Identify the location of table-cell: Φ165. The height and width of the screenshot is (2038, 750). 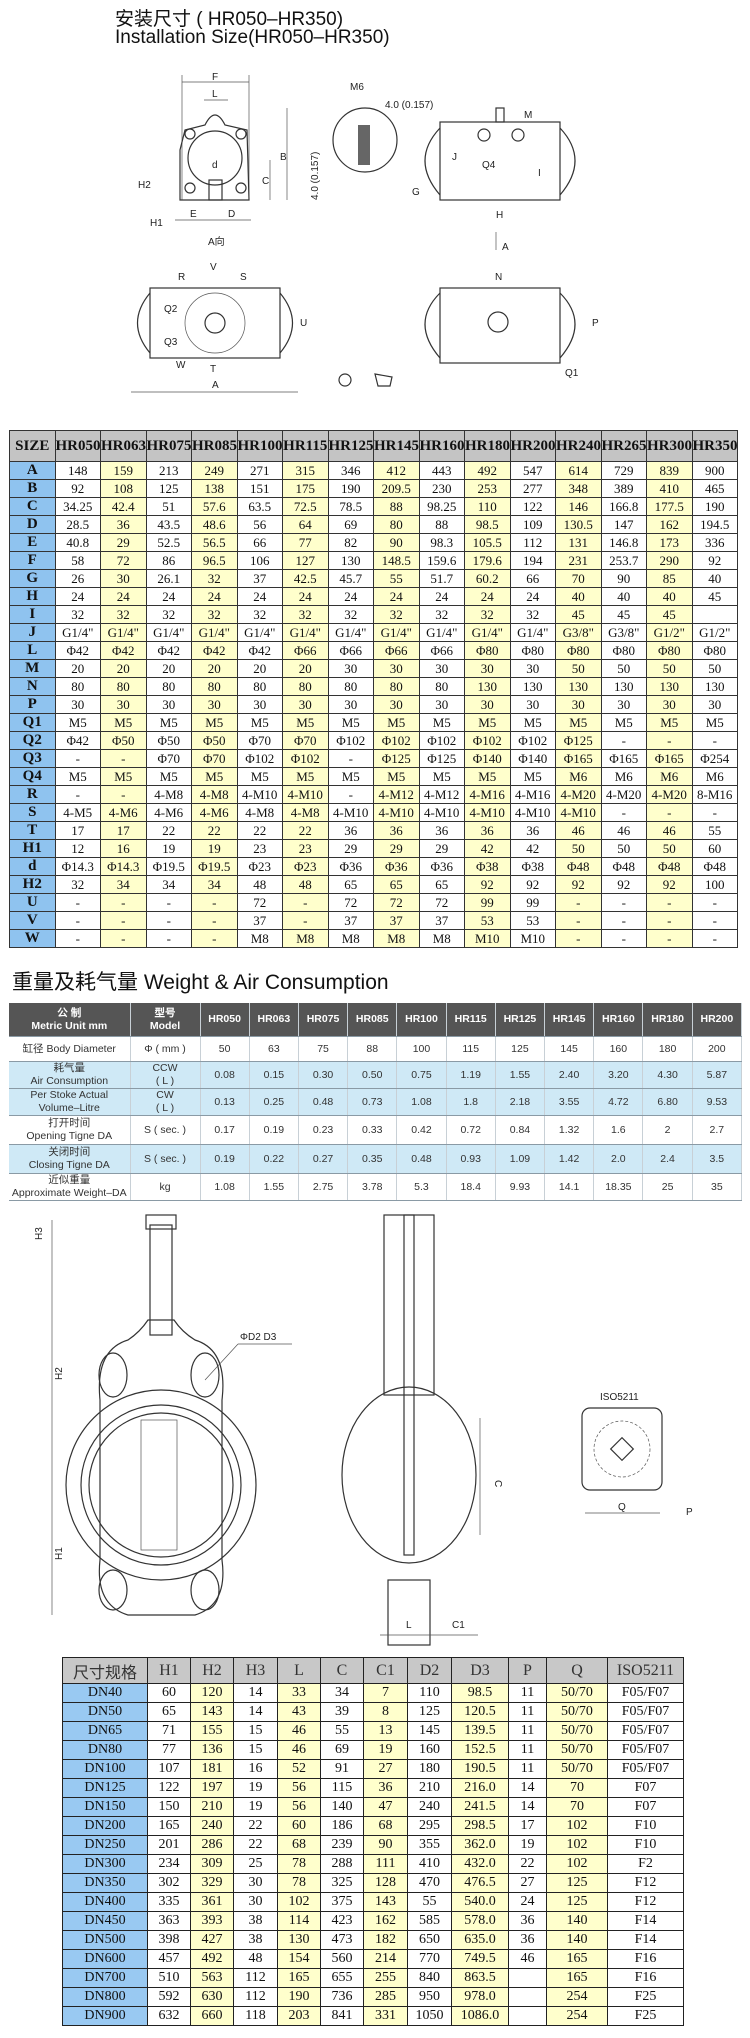
(623, 758).